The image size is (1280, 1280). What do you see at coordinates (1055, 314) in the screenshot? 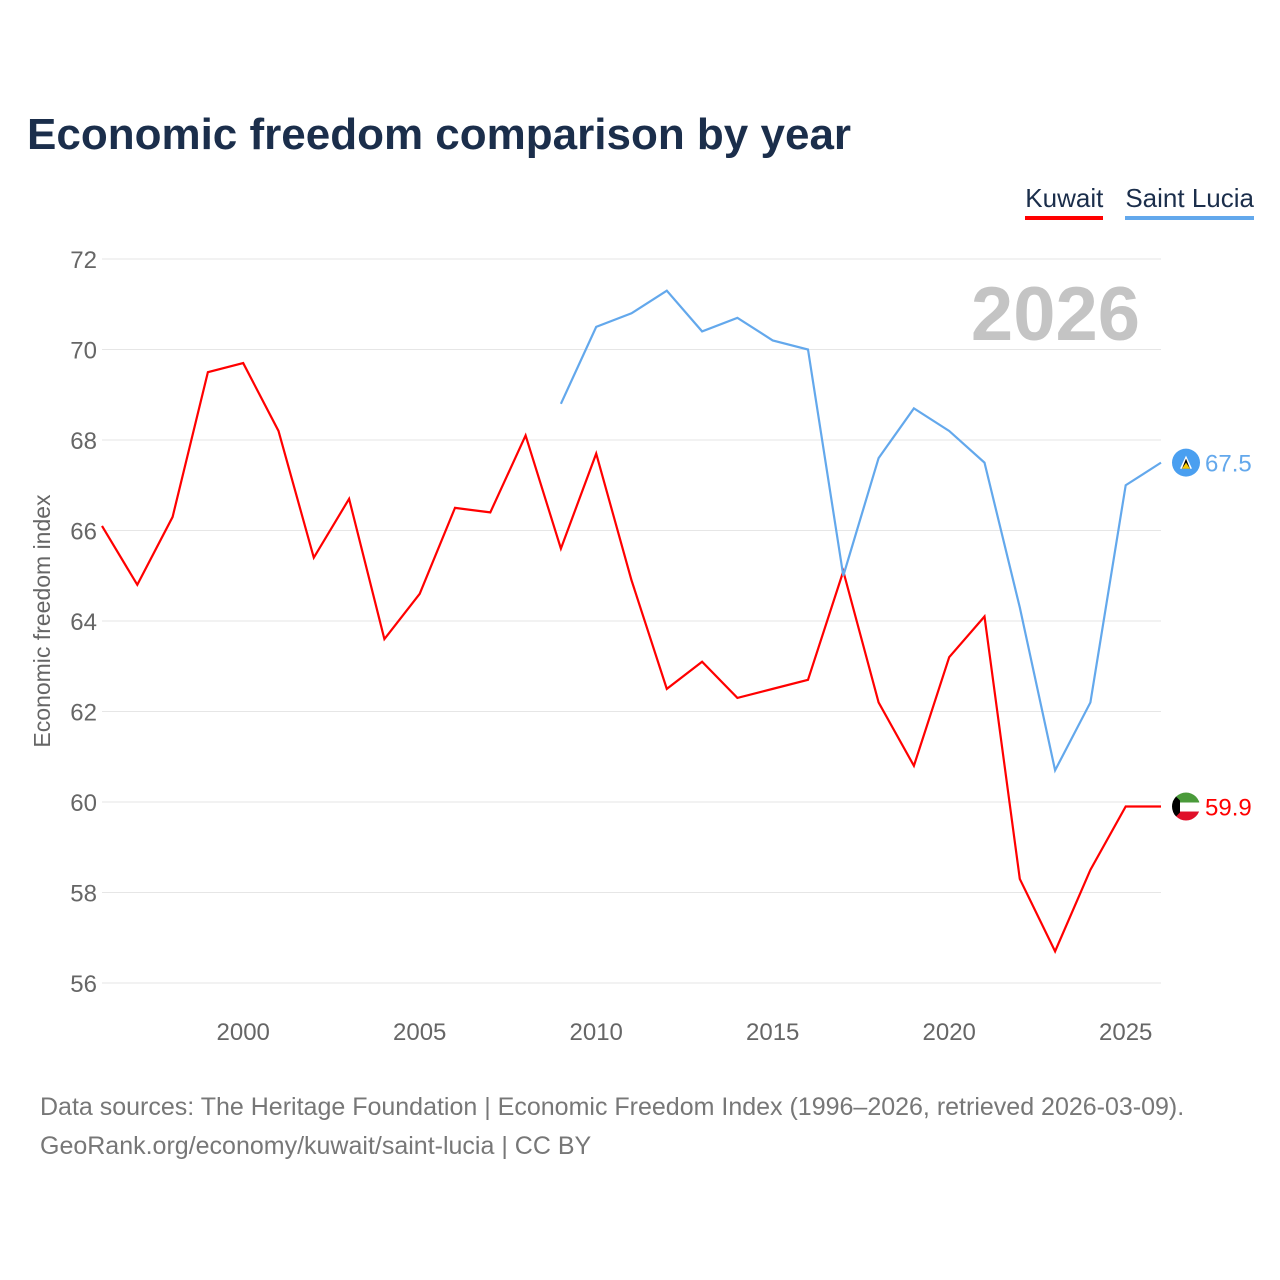
I see `year-watermark: 2026` at bounding box center [1055, 314].